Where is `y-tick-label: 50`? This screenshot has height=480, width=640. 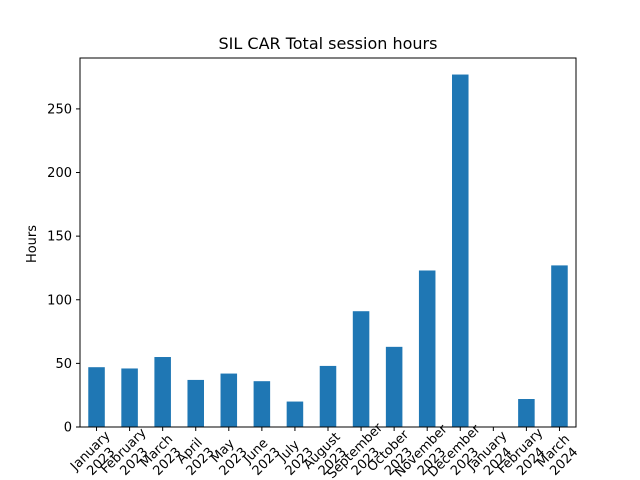
y-tick-label: 50 is located at coordinates (63, 364).